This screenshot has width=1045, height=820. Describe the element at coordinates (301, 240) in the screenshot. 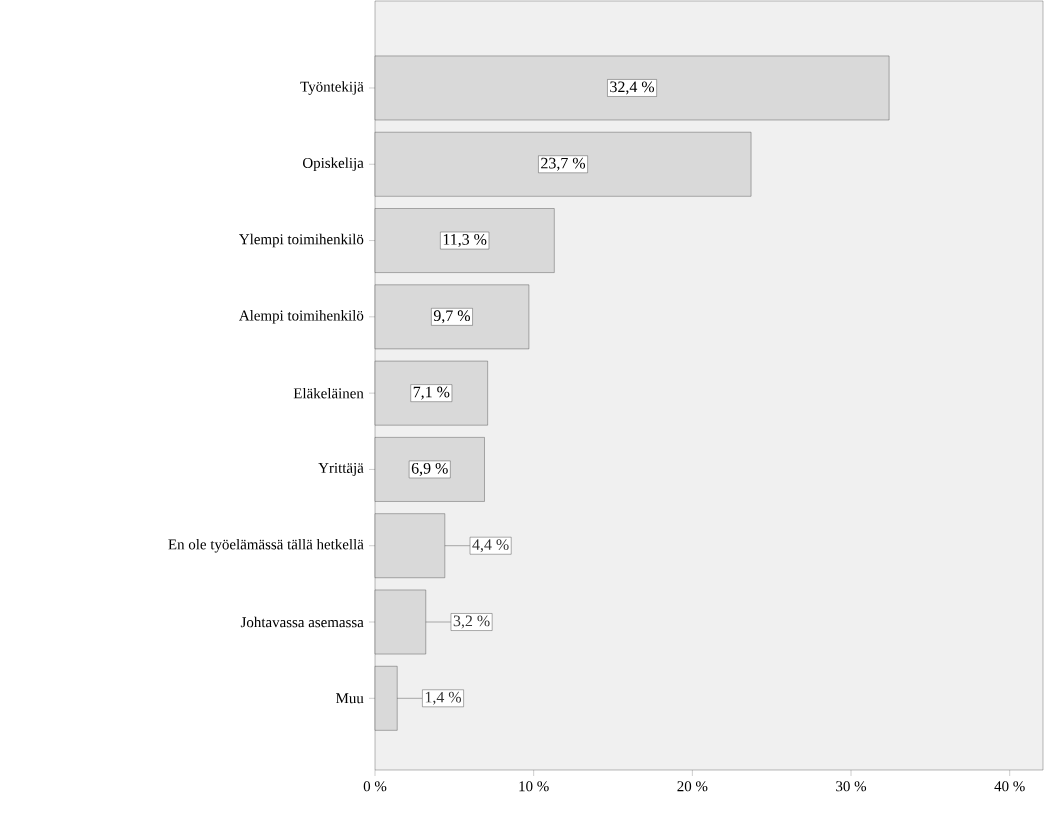

I see `y-tick-label: Ylempi toimihenkilö` at that location.